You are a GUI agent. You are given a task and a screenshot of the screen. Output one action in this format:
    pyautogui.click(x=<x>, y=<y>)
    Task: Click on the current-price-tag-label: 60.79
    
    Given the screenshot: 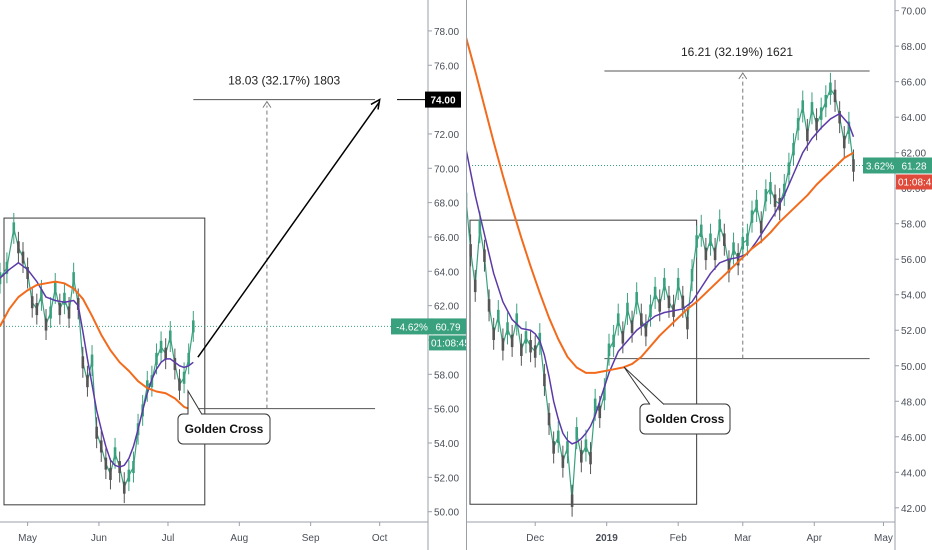 What is the action you would take?
    pyautogui.click(x=447, y=327)
    